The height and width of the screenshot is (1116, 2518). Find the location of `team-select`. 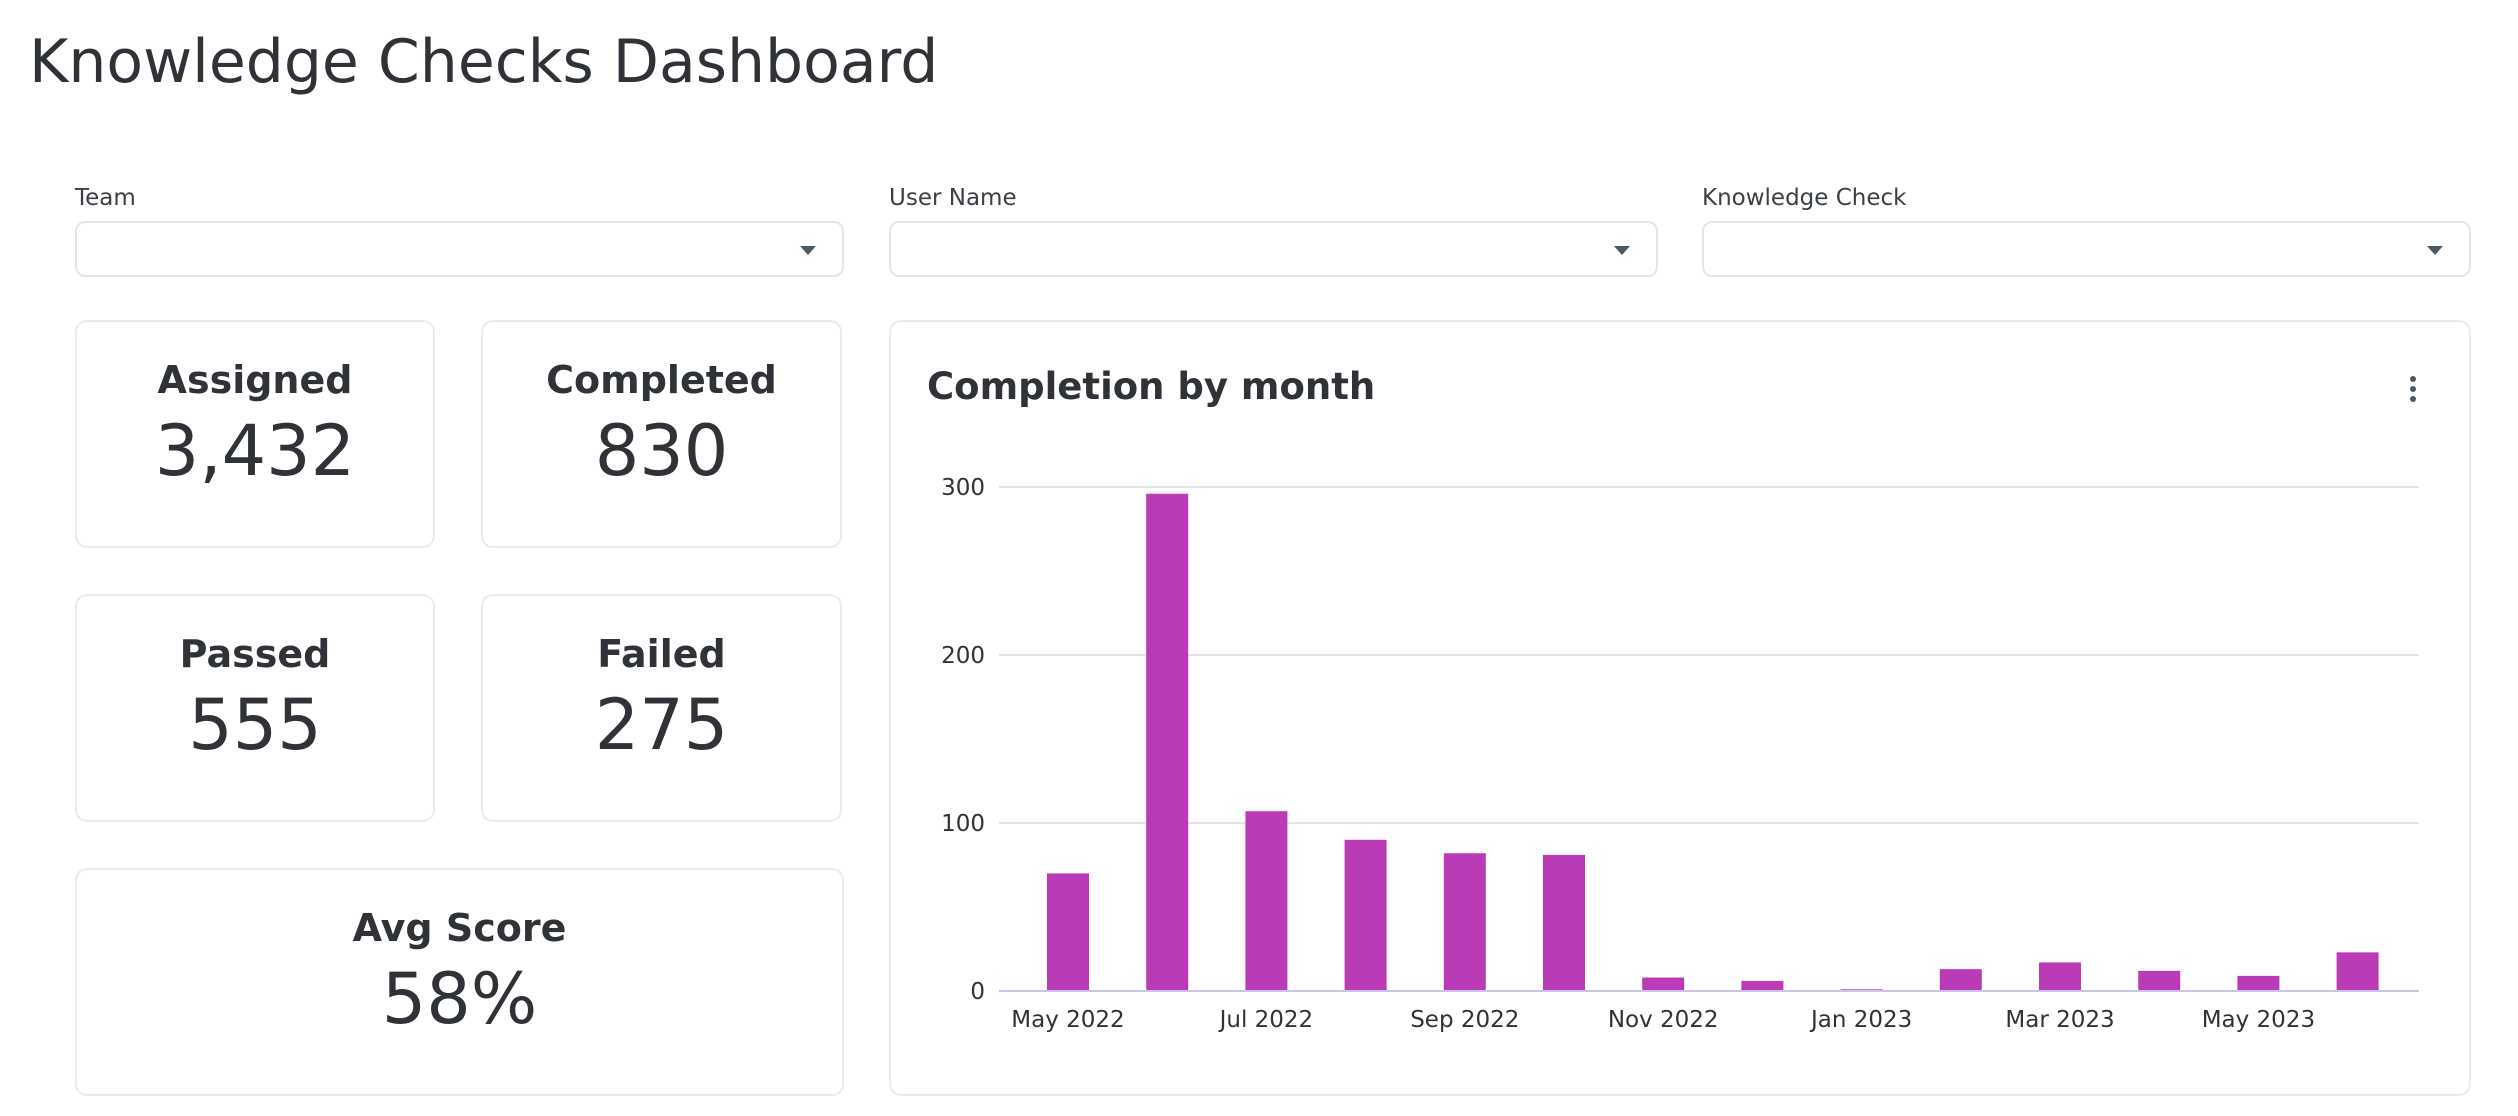

team-select is located at coordinates (459, 249).